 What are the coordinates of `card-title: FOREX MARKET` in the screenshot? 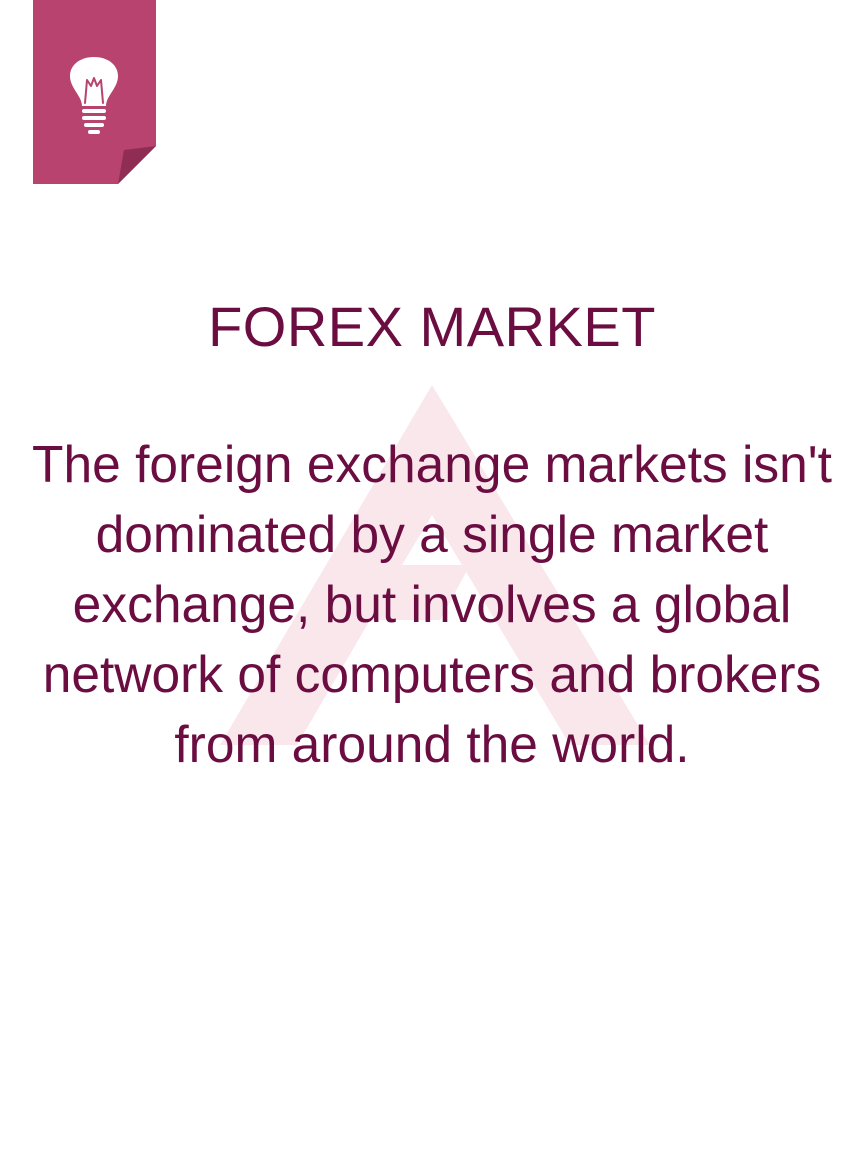 It's located at (432, 326).